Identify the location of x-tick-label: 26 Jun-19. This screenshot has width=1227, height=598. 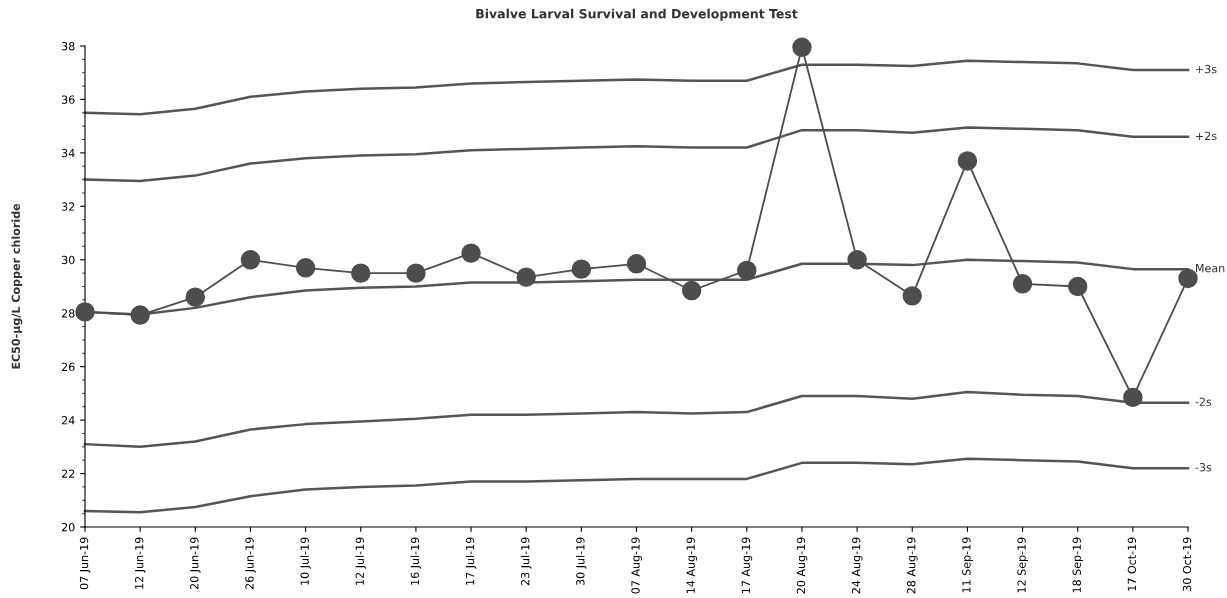
(250, 563).